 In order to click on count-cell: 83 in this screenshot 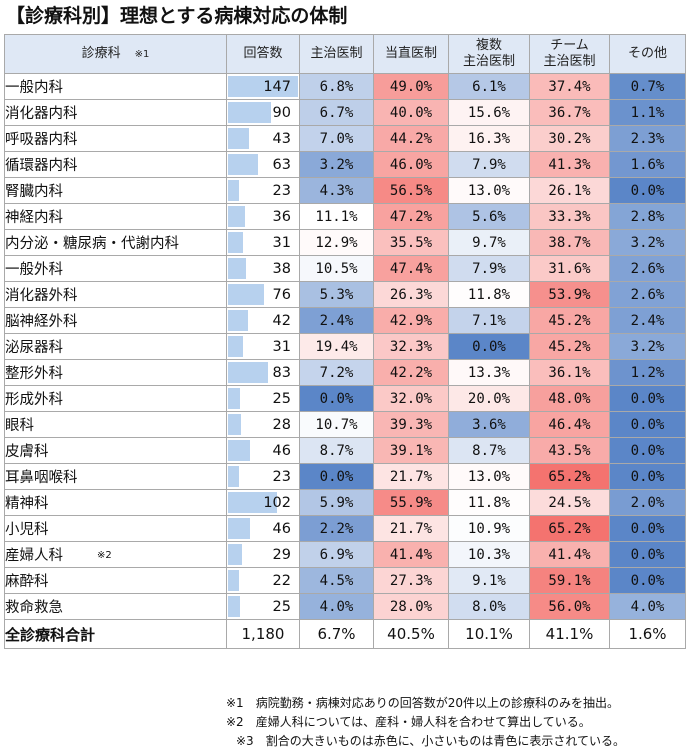, I will do `click(263, 372)`.